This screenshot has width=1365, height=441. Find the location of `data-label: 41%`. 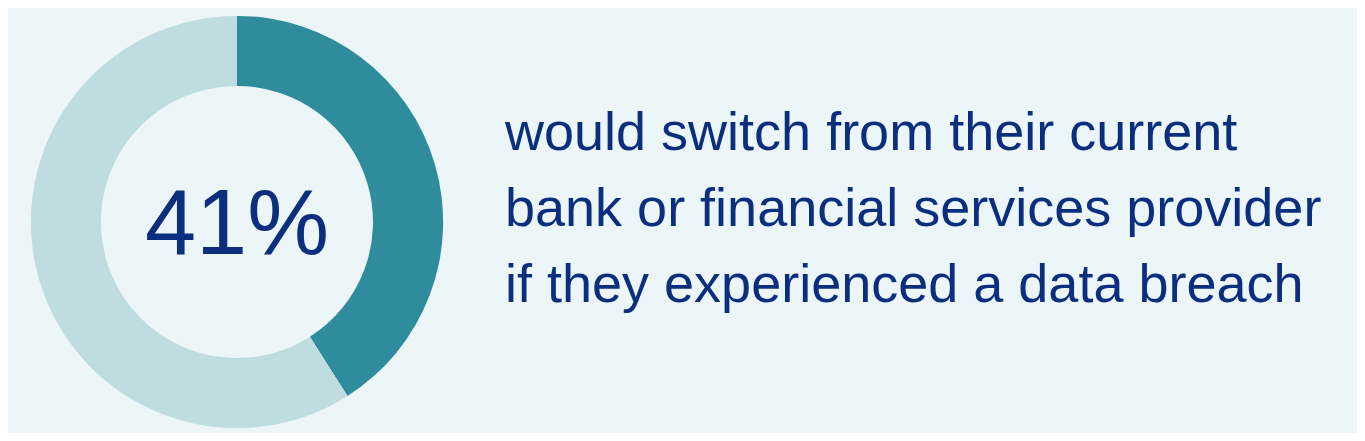

data-label: 41% is located at coordinates (237, 222).